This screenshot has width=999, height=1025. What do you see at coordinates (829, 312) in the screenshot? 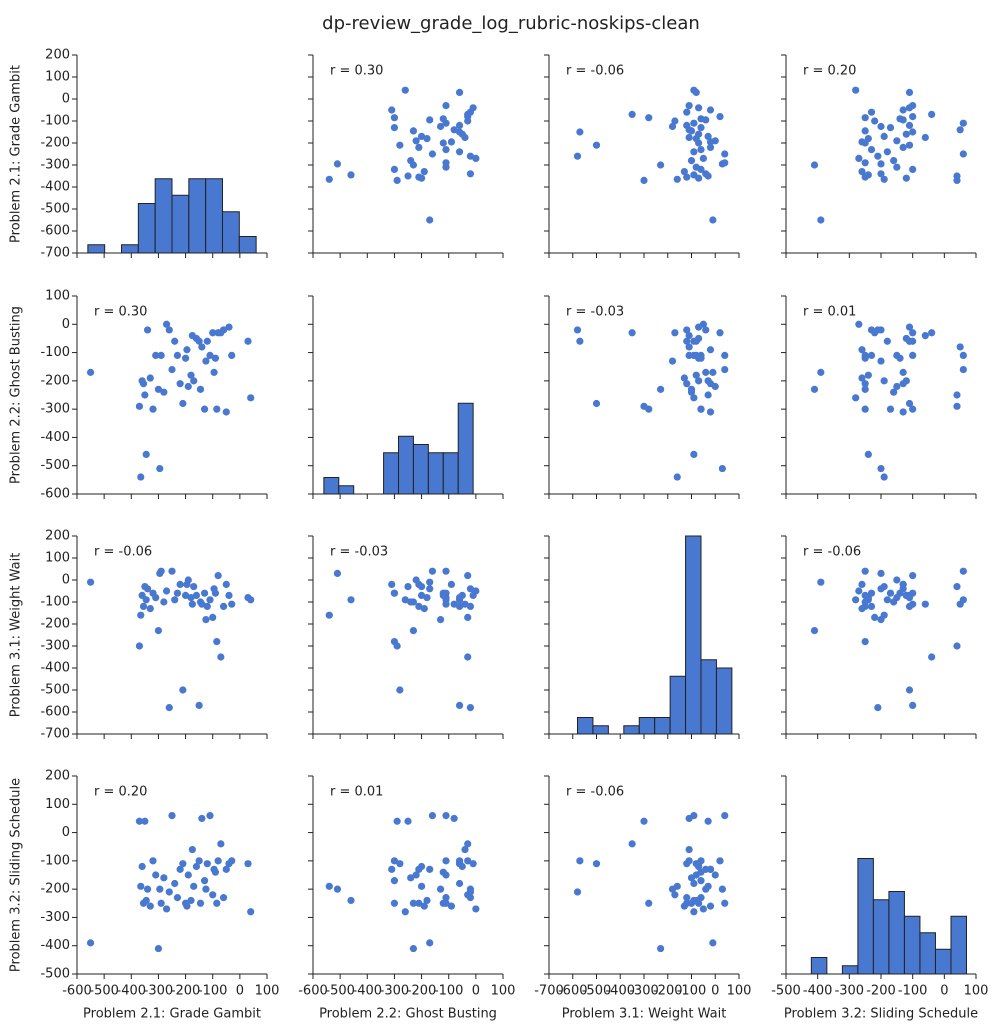
I see `correlation-label: r = 0.01` at bounding box center [829, 312].